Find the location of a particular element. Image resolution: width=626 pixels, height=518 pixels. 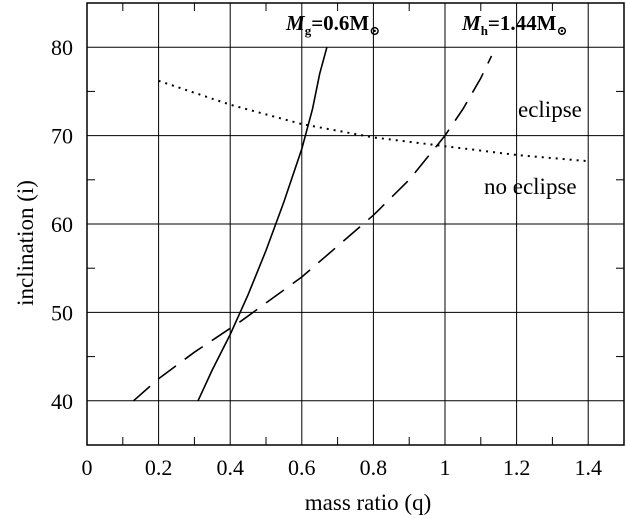

annotation-mh: Mh=1.44M⊙ is located at coordinates (514, 24).